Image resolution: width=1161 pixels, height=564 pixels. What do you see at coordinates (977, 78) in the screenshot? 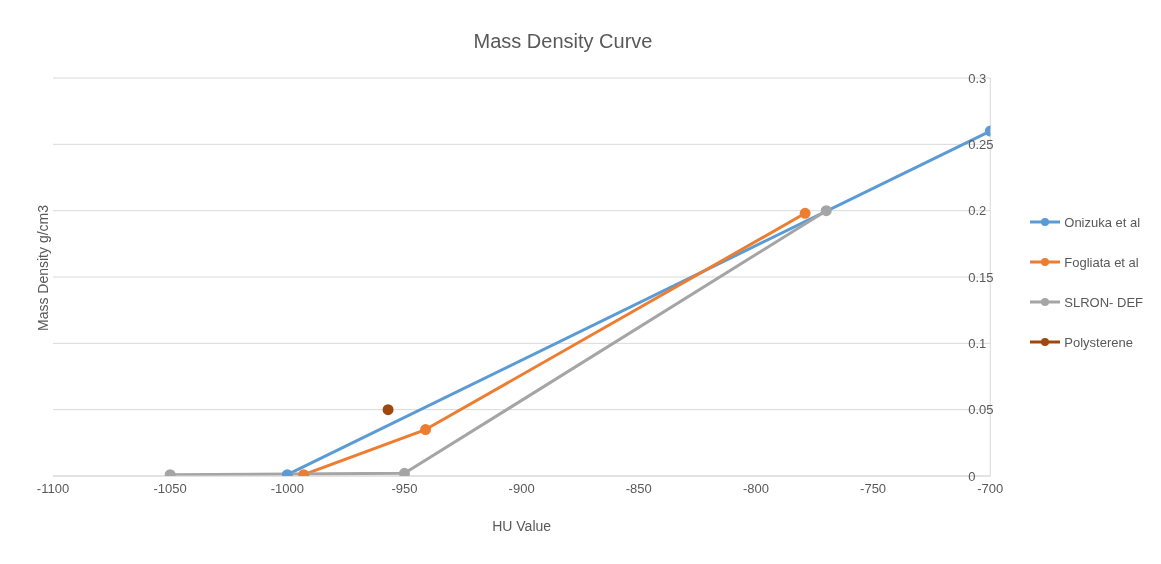
I see `y-tick-label: 0.3` at bounding box center [977, 78].